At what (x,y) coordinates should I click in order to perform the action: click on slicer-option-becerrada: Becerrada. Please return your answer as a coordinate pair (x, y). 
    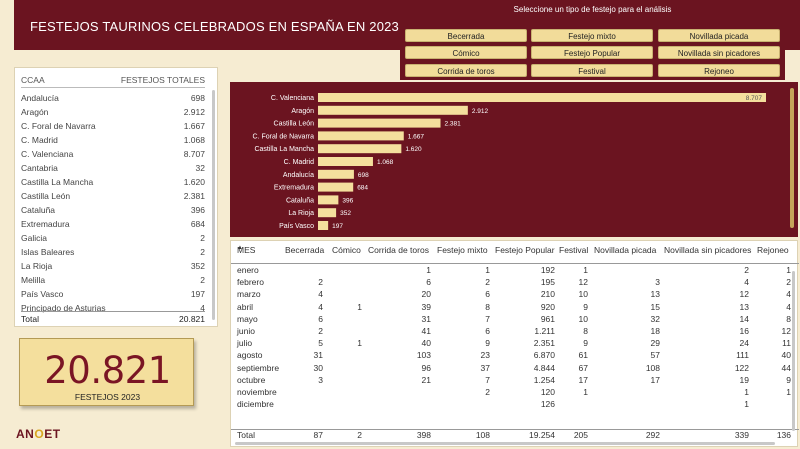
    Looking at the image, I should click on (466, 35).